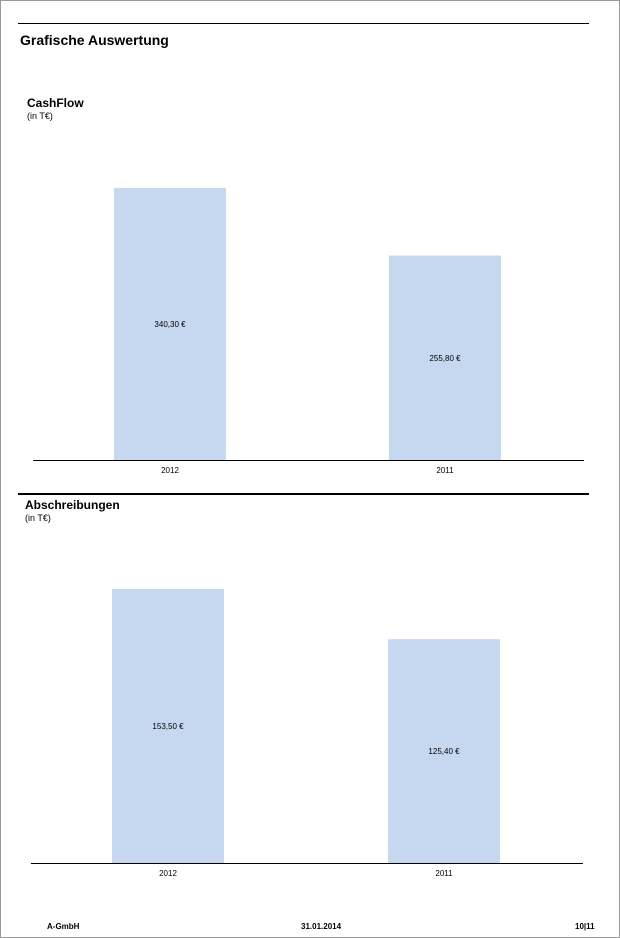 Image resolution: width=620 pixels, height=938 pixels. I want to click on chart-title-abschreibungen: Abschreibungen, so click(72, 505).